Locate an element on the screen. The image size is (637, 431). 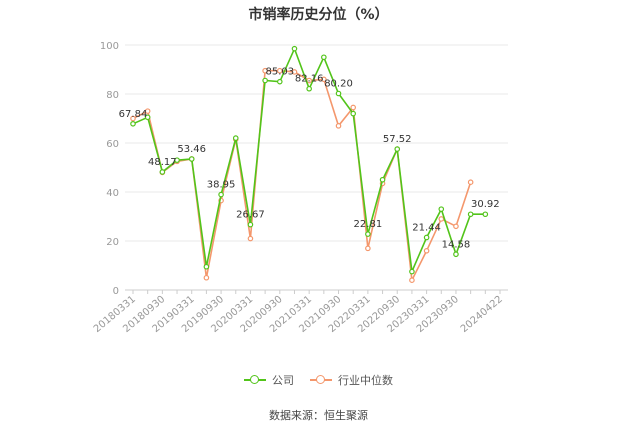
legend-marker-industry is located at coordinates (321, 380).